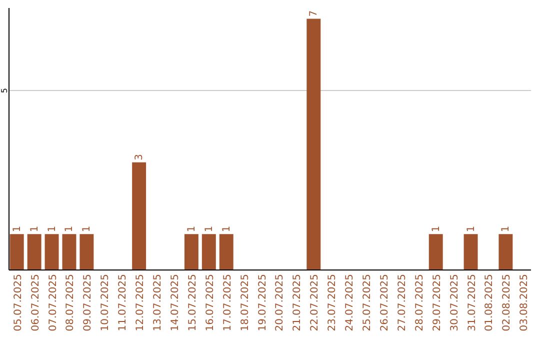 This screenshot has width=540, height=340. I want to click on x-tick-label: 08.07.2025, so click(70, 303).